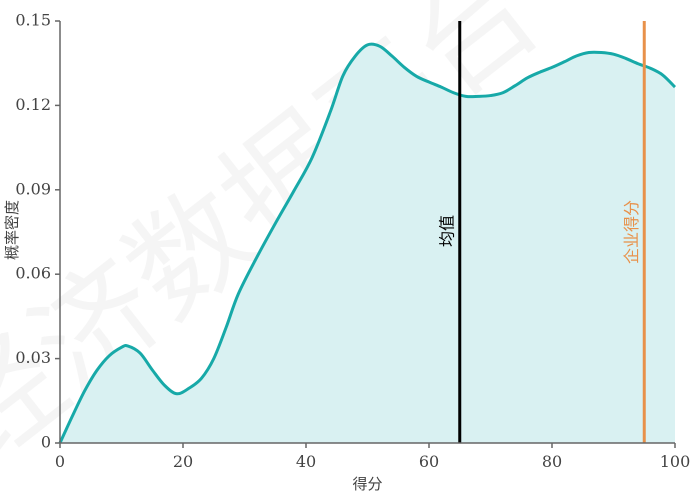  What do you see at coordinates (306, 461) in the screenshot?
I see `x-tick-label: 40` at bounding box center [306, 461].